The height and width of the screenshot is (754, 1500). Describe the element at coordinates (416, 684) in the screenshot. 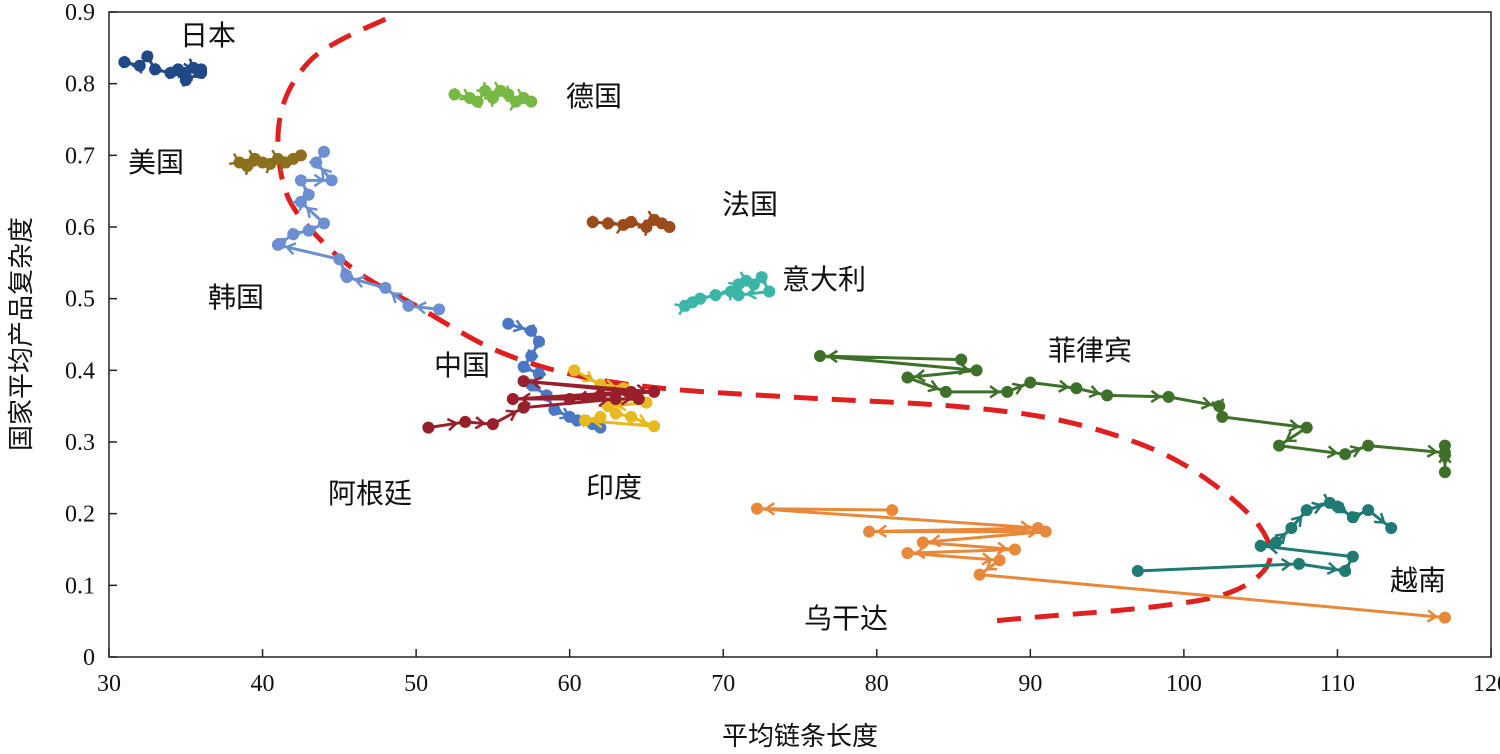

I see `x-tick-label: 50` at that location.